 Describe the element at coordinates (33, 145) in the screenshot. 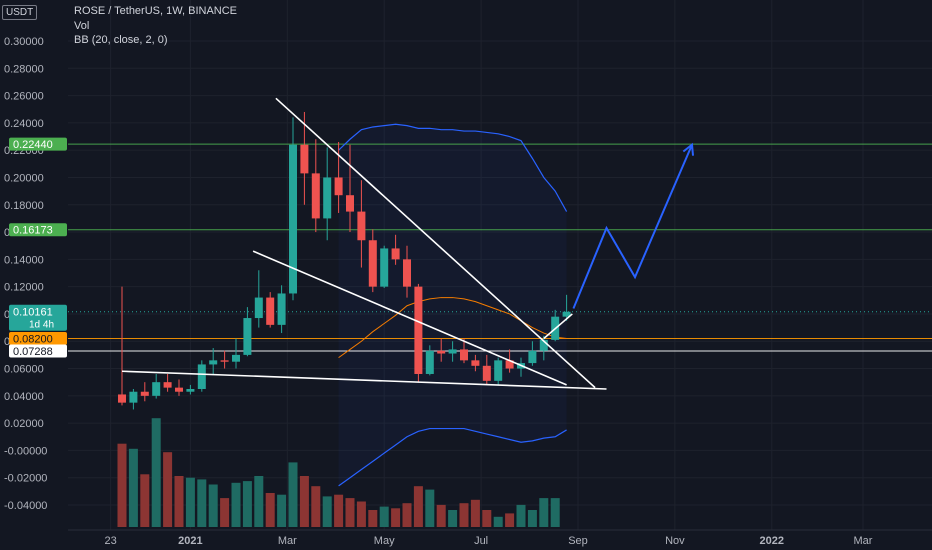

I see `level-label: 0.22440` at that location.